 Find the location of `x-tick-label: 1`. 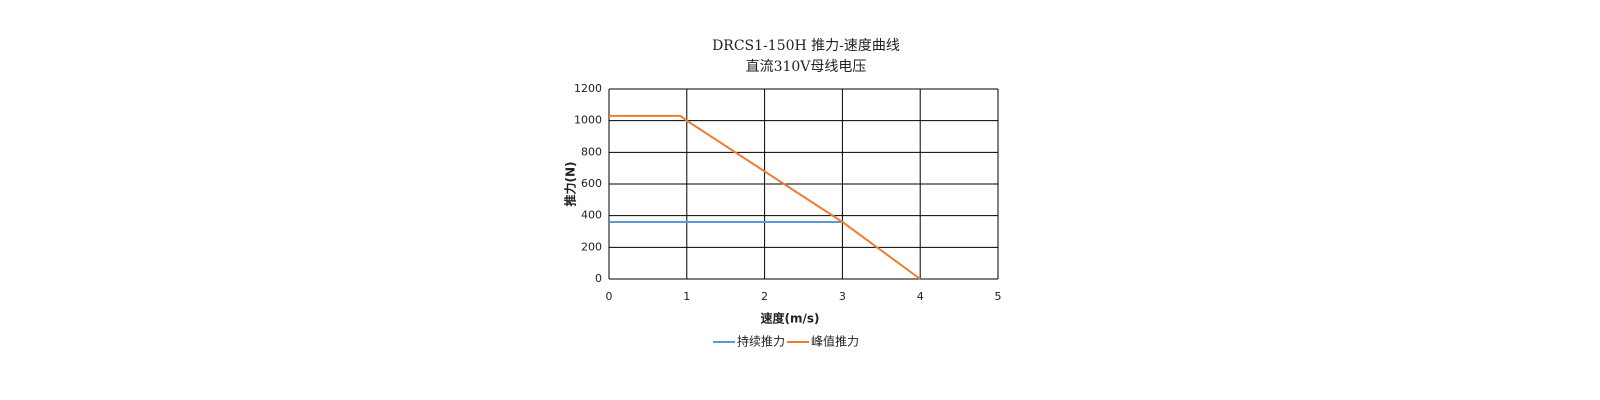

x-tick-label: 1 is located at coordinates (686, 296).